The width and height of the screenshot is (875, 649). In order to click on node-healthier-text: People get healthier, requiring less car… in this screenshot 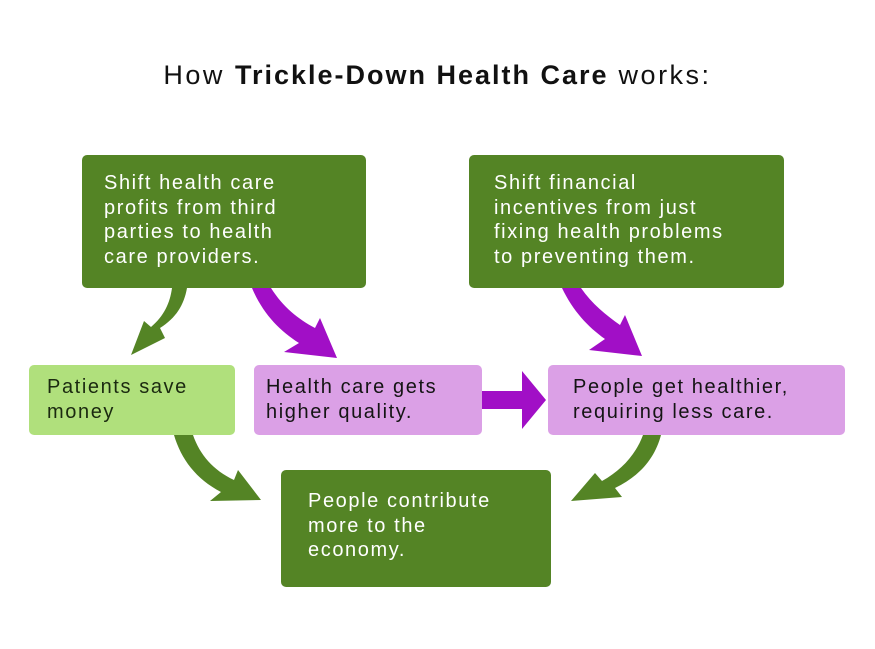, I will do `click(681, 399)`.